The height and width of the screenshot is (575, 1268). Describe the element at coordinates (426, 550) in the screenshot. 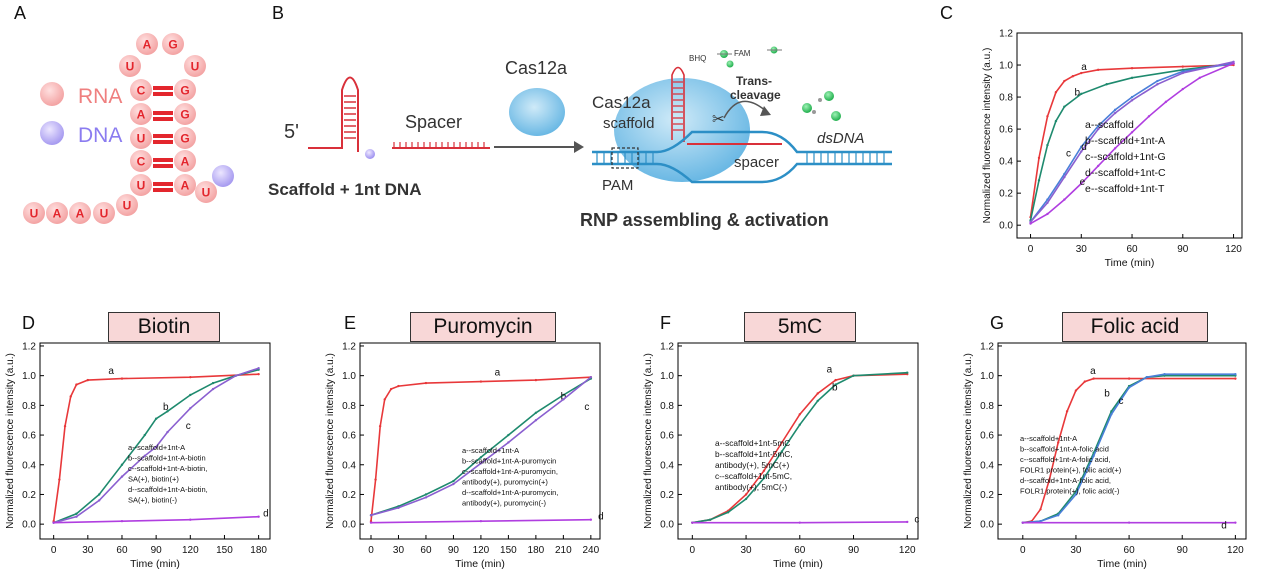

I see `chart-e-xtick-label-2: 60` at that location.